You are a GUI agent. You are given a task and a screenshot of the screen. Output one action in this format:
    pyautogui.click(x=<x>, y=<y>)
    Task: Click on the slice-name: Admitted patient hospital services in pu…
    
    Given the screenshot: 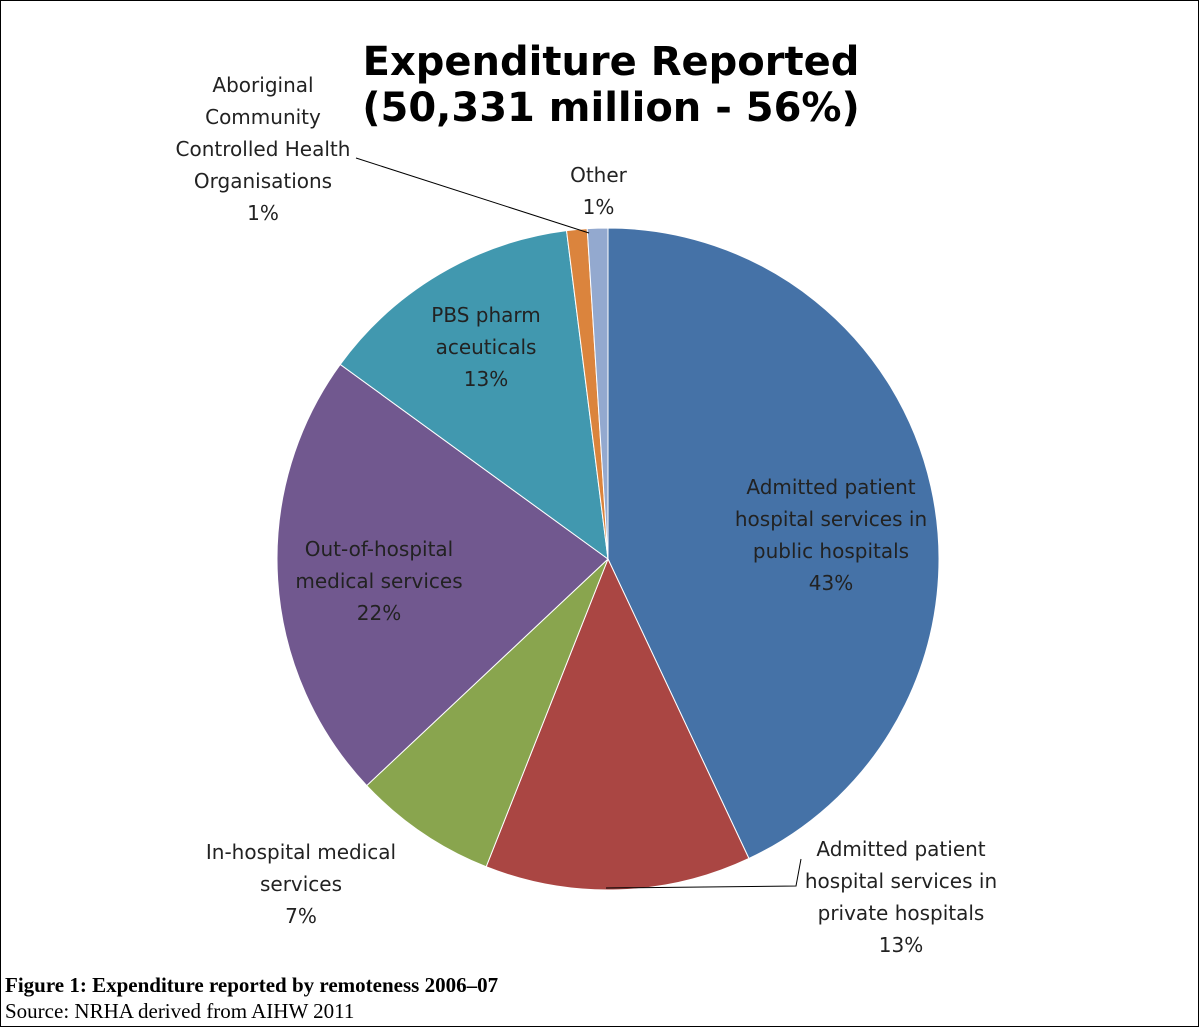 What is the action you would take?
    pyautogui.click(x=831, y=519)
    